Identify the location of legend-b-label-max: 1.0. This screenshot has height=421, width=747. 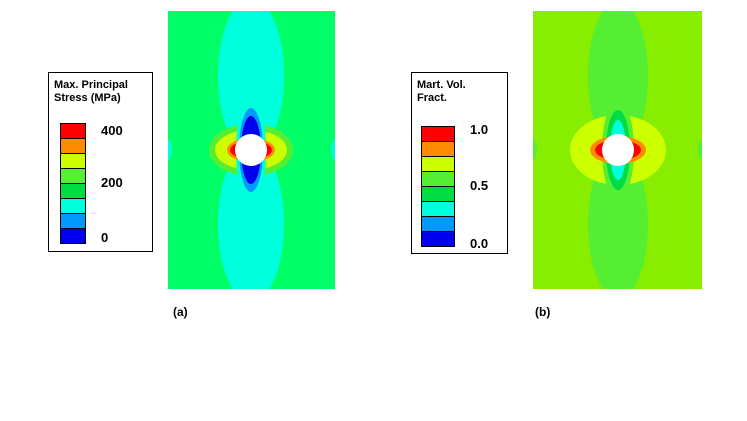
(479, 129).